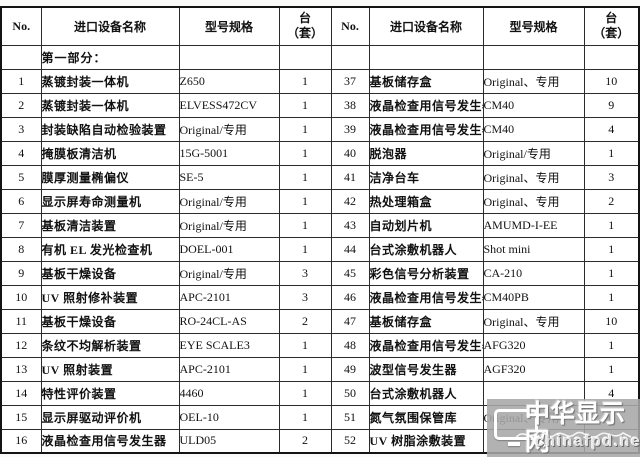 Image resolution: width=640 pixels, height=457 pixels. What do you see at coordinates (229, 417) in the screenshot?
I see `model-spec: OEL-10` at bounding box center [229, 417].